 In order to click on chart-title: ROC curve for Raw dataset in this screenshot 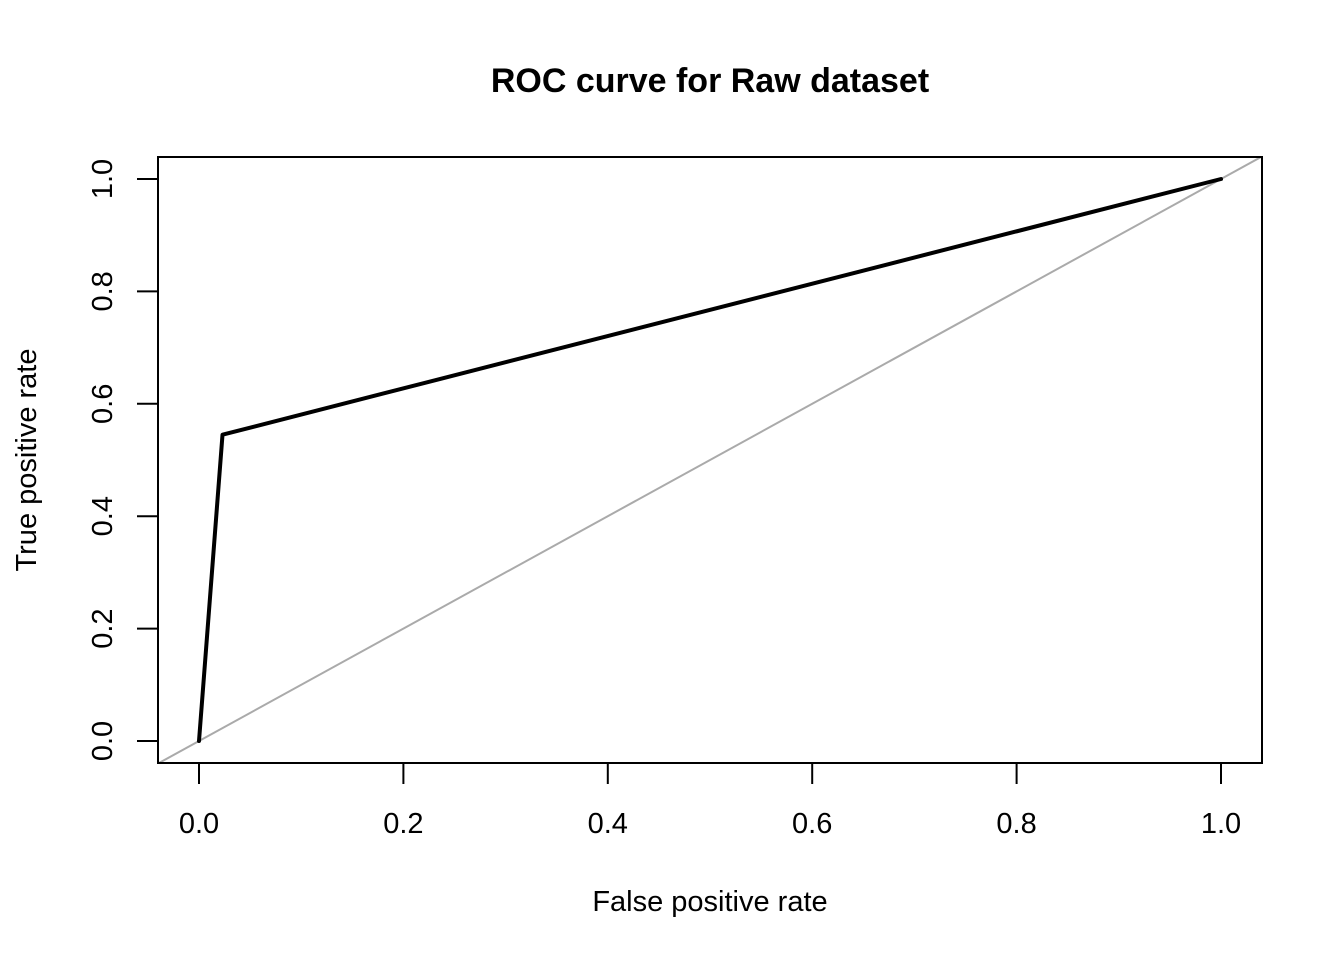, I will do `click(710, 81)`.